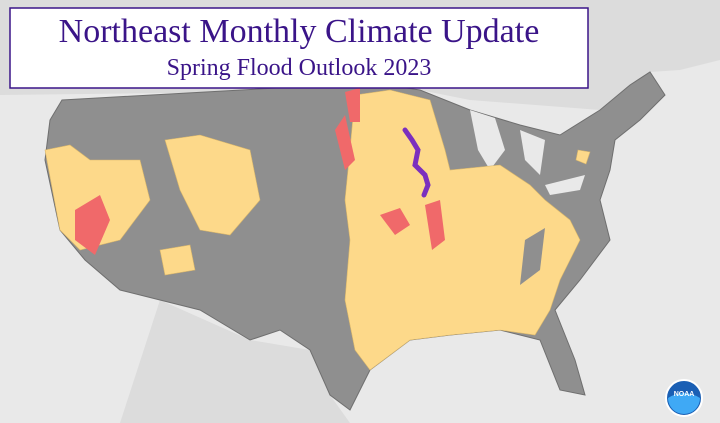 The width and height of the screenshot is (720, 423). I want to click on dakota-moderate, so click(345, 142).